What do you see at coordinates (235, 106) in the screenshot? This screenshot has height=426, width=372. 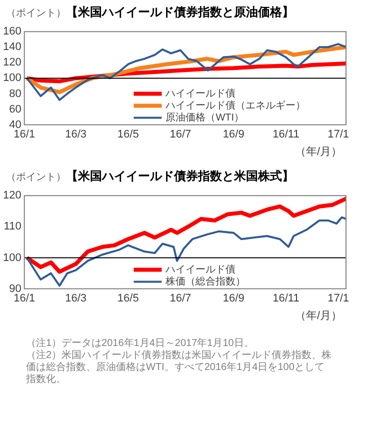 I see `legend-label: ハイイールド債（エネルギー）` at bounding box center [235, 106].